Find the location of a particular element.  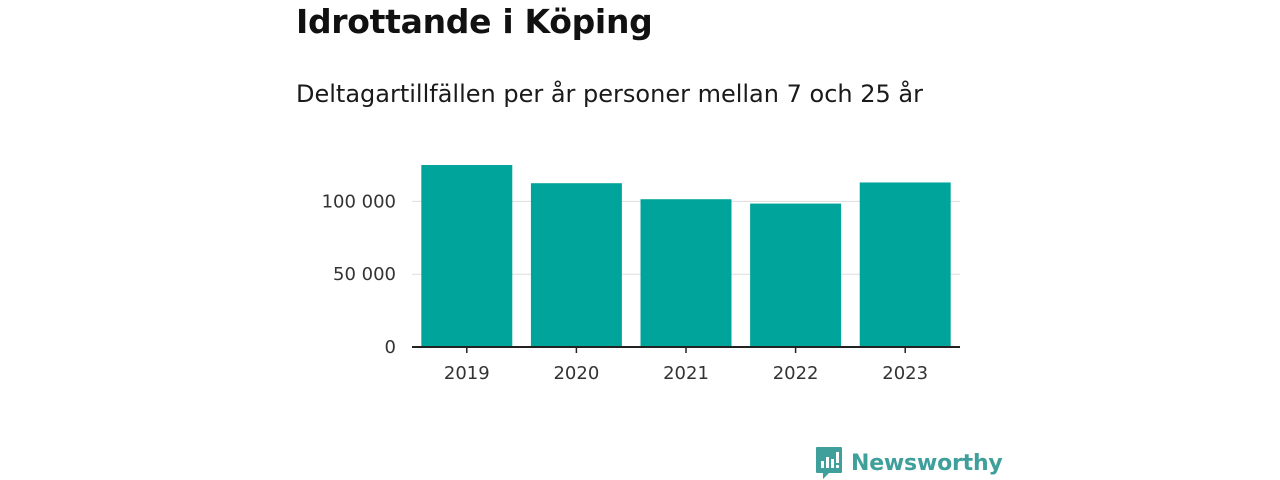

x-tick-label: 2021 is located at coordinates (686, 373).